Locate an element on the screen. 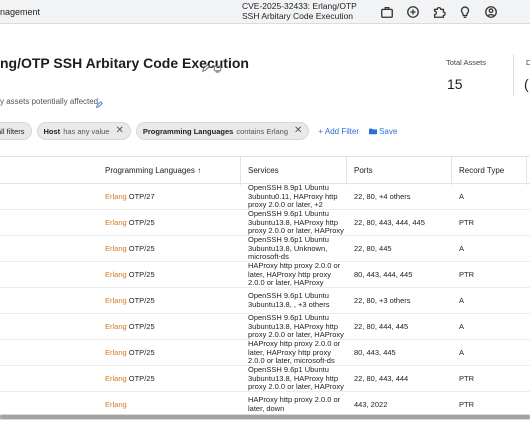  pencil-icon is located at coordinates (205, 69).